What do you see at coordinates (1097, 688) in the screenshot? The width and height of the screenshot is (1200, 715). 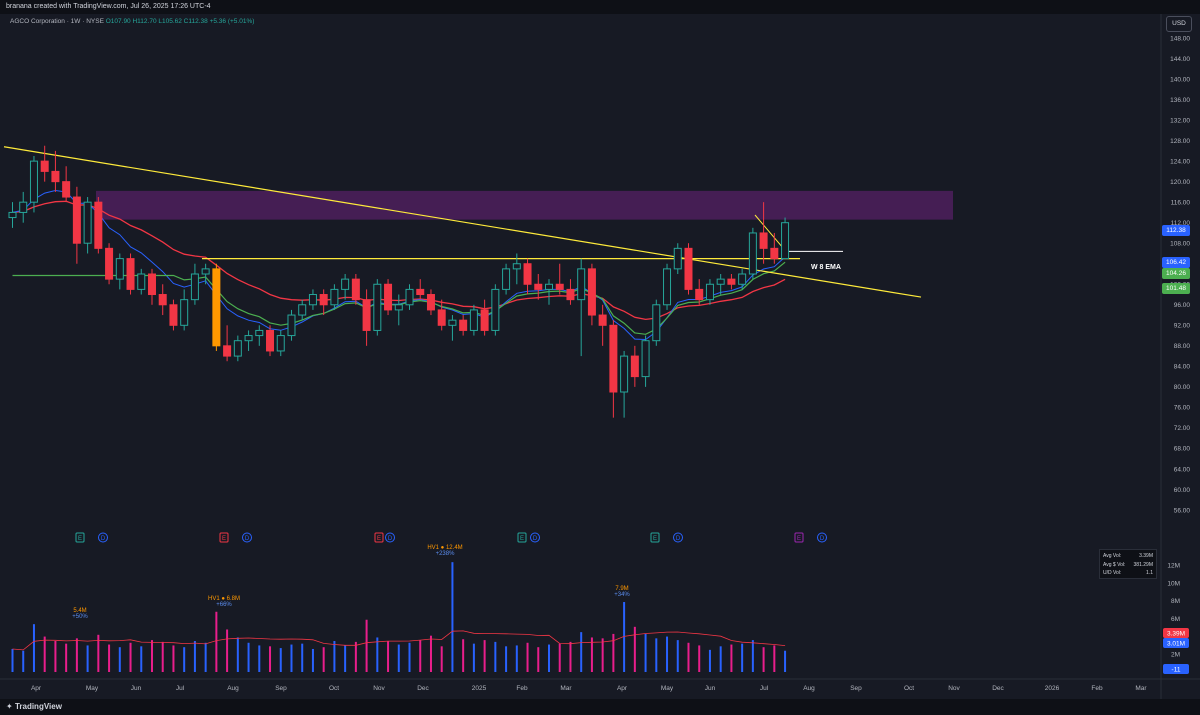 I see `time-axis-label: Feb` at bounding box center [1097, 688].